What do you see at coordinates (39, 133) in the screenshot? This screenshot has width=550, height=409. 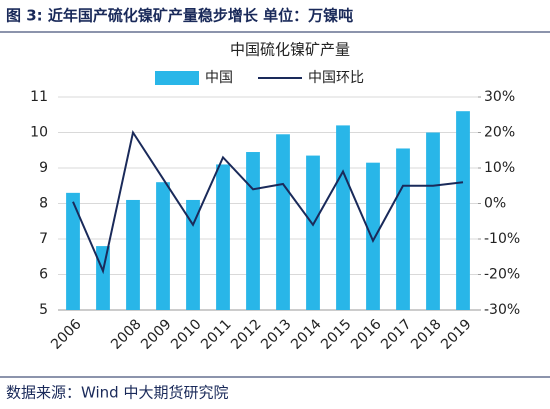 I see `y-tick-label: 10` at bounding box center [39, 133].